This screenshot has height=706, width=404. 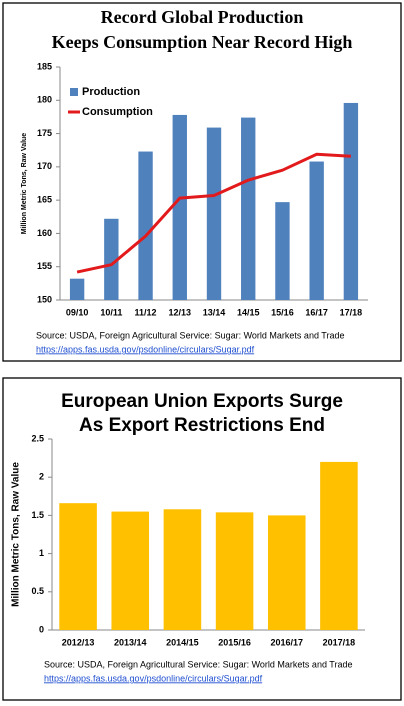 What do you see at coordinates (74, 92) in the screenshot?
I see `legend-swatch` at bounding box center [74, 92].